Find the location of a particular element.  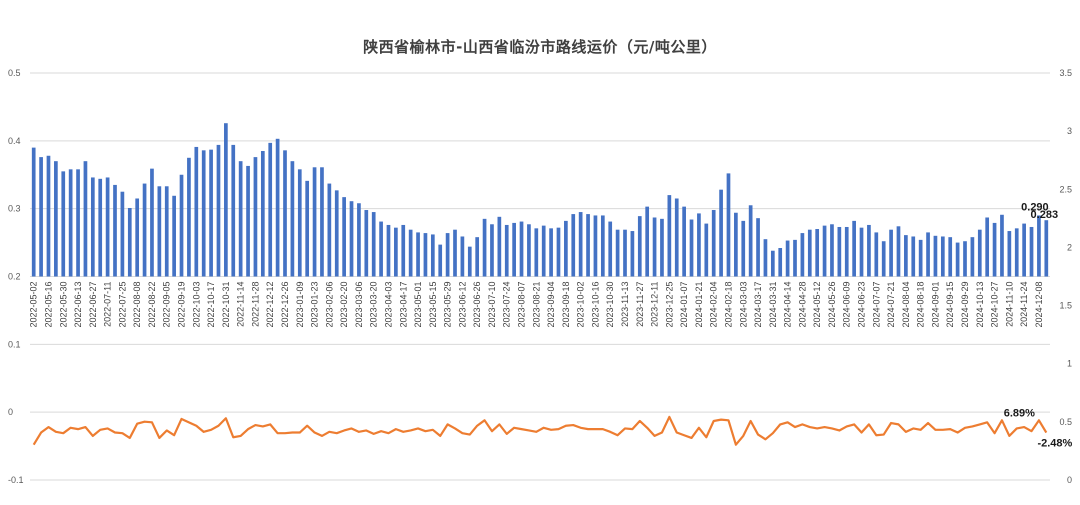

right-tick-label: 1 is located at coordinates (1069, 364).